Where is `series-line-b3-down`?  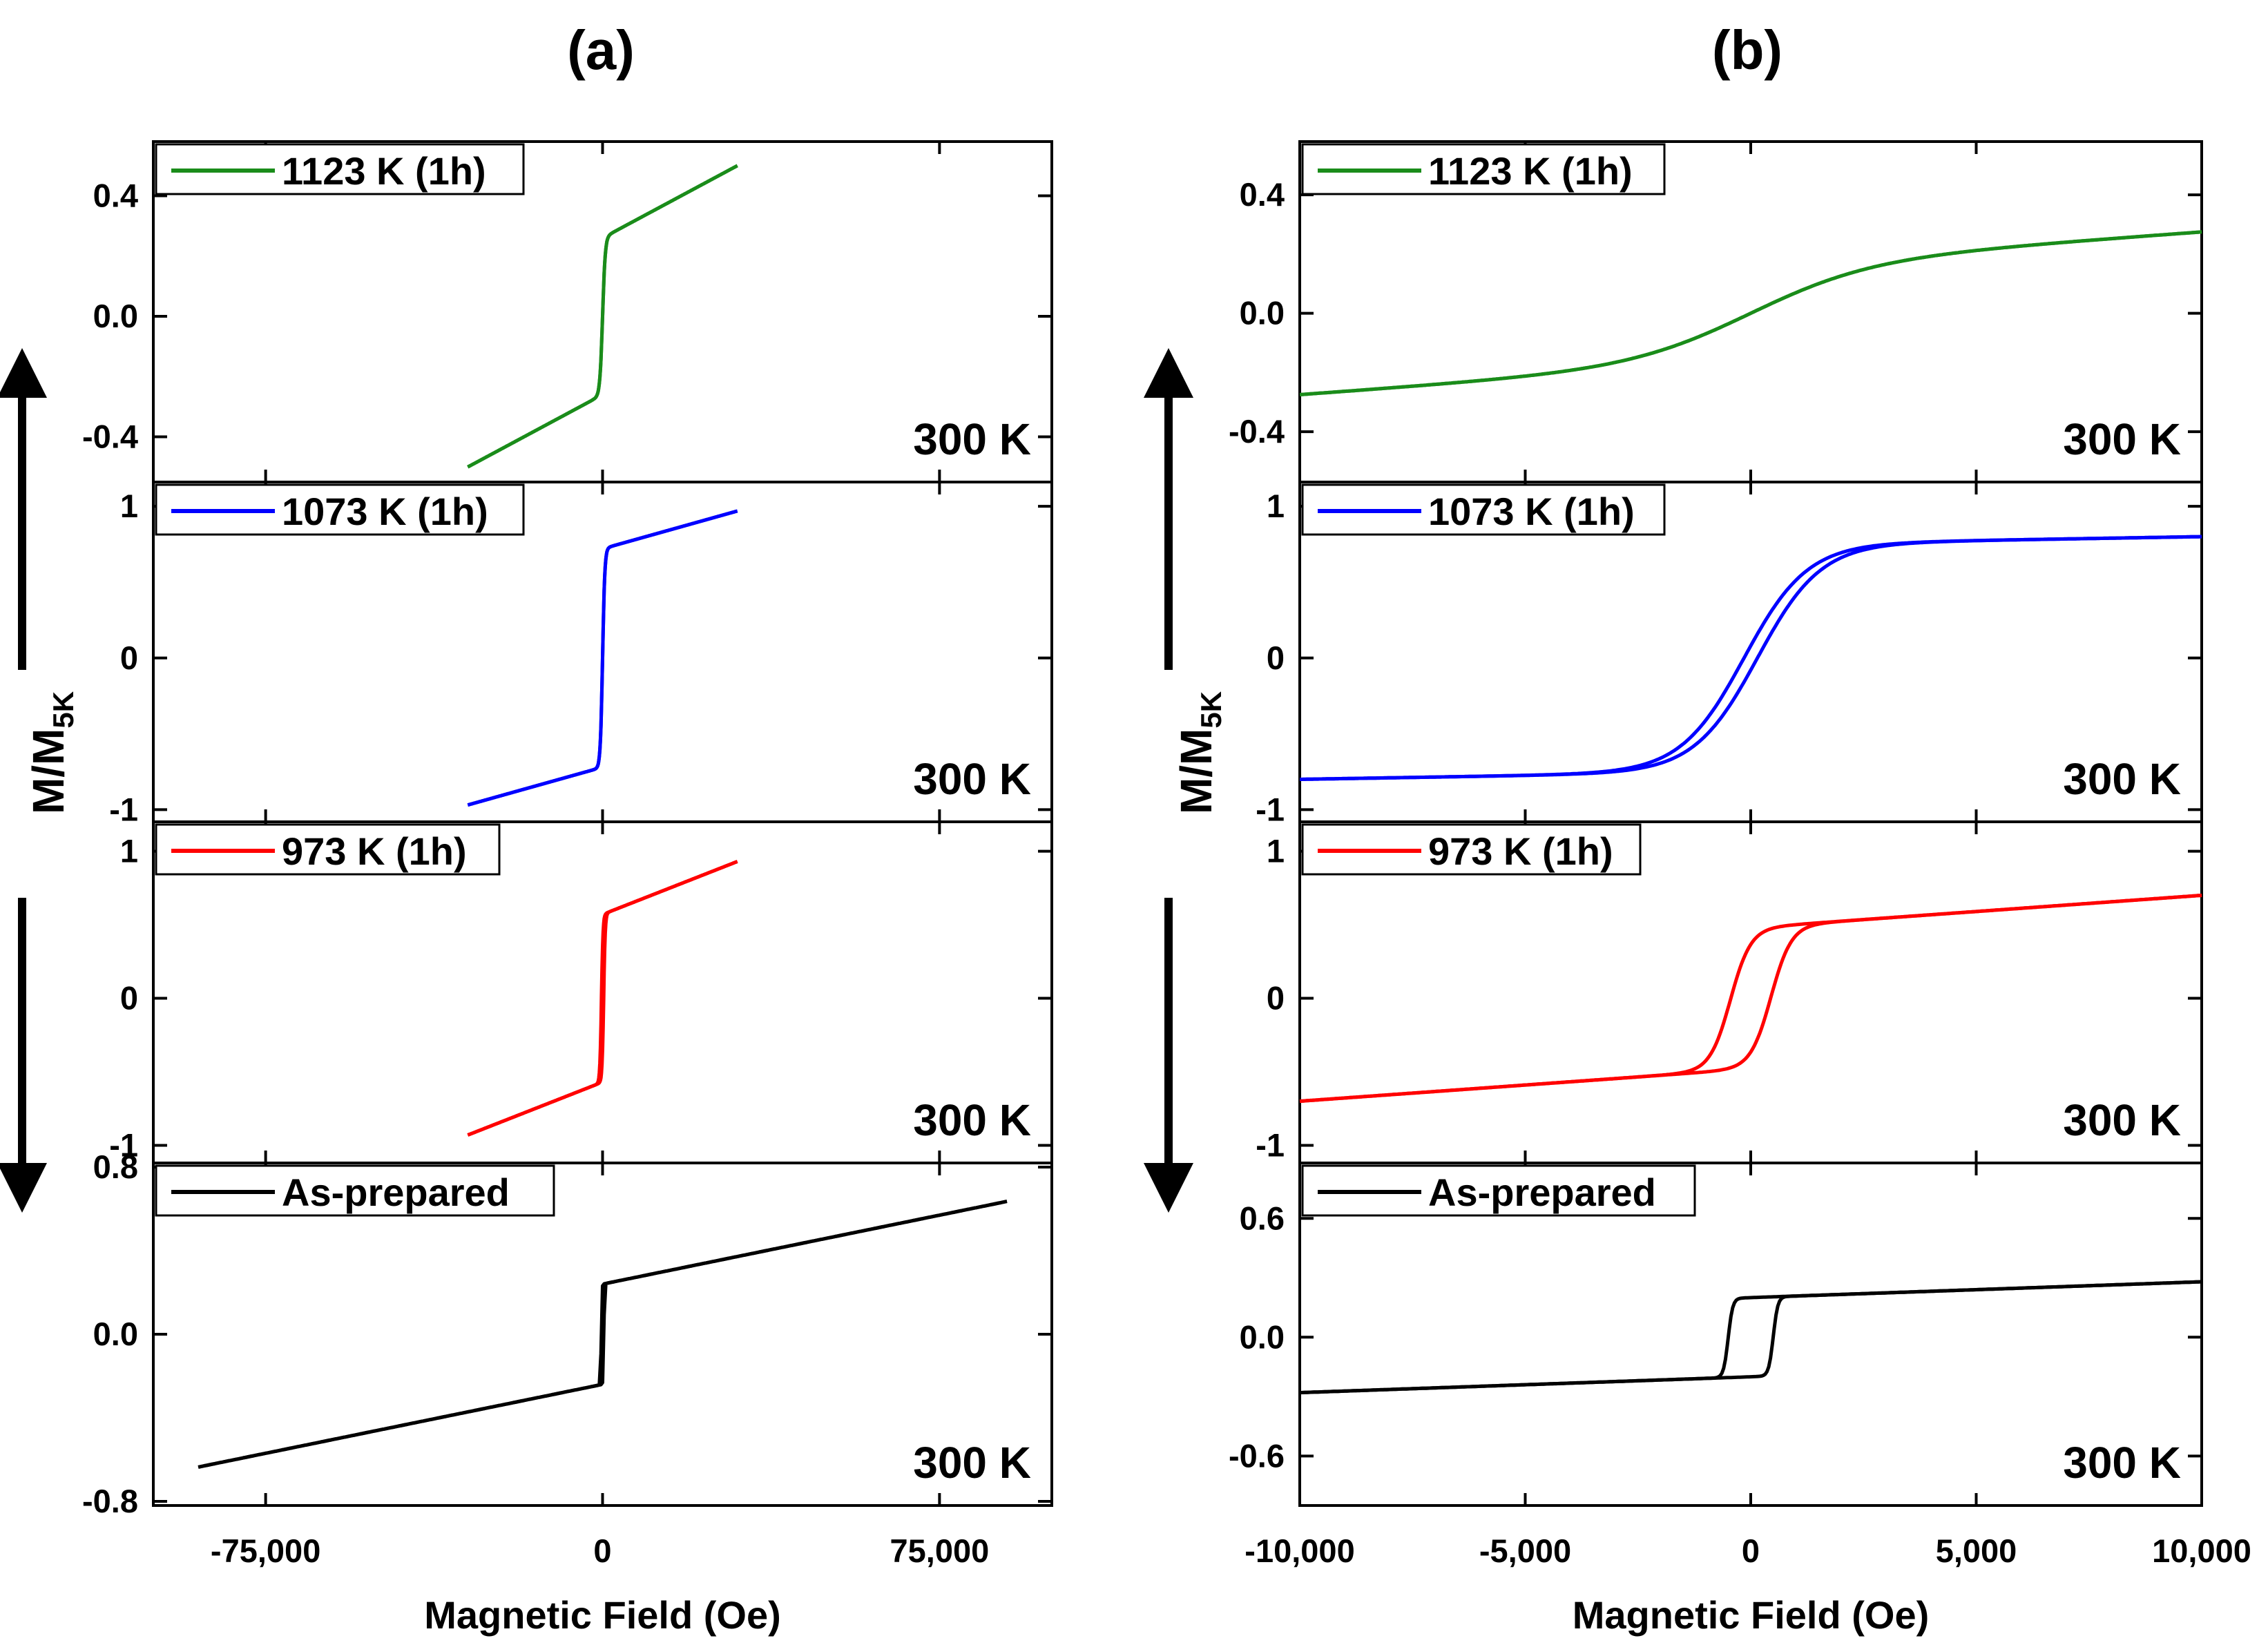
series-line-b3-down is located at coordinates (1750, 999).